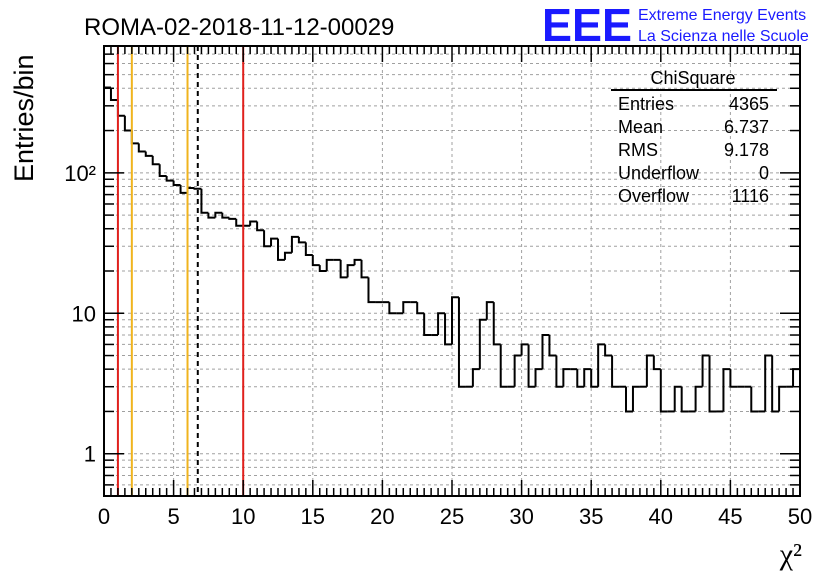  Describe the element at coordinates (80, 173) in the screenshot. I see `y-tick-label: 10²` at that location.